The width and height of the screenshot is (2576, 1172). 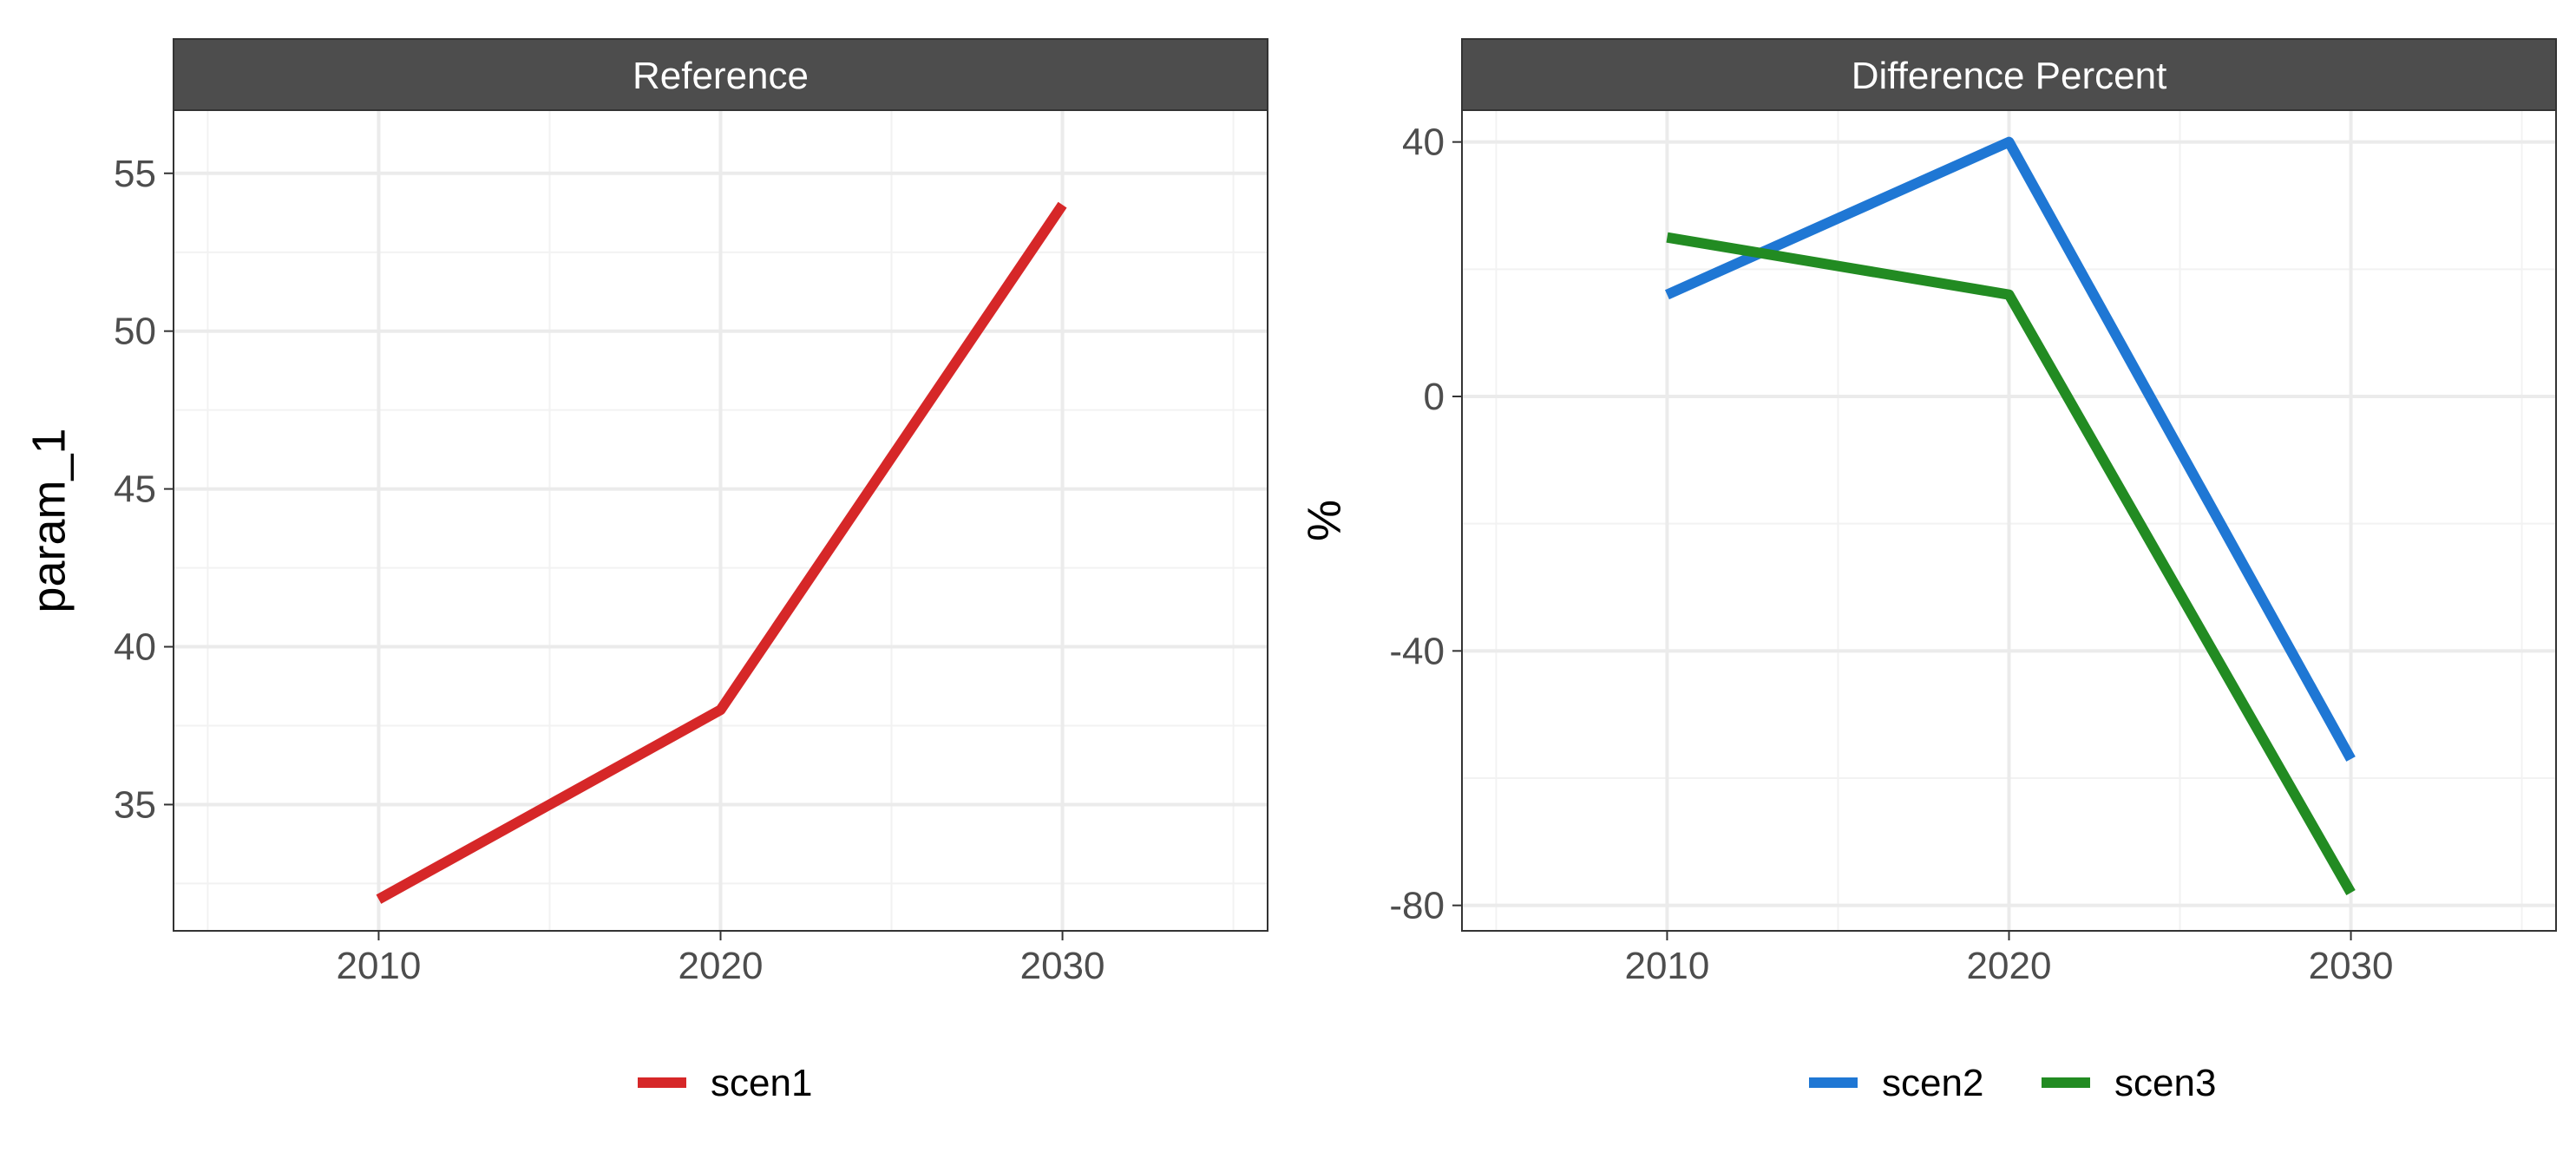 I want to click on y-axis-ticks: -80 -40 0 40, so click(x=1425, y=524).